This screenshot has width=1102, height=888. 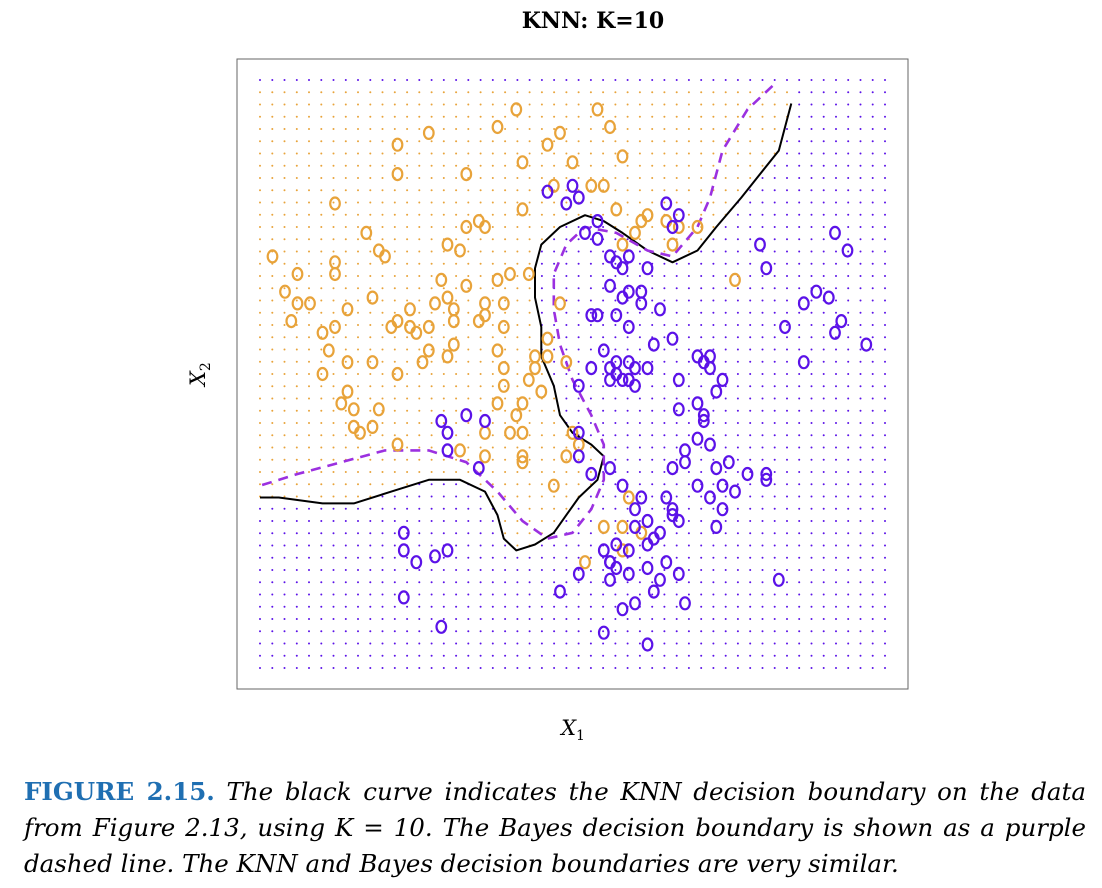 What do you see at coordinates (672, 338) in the screenshot?
I see `blue-class-point` at bounding box center [672, 338].